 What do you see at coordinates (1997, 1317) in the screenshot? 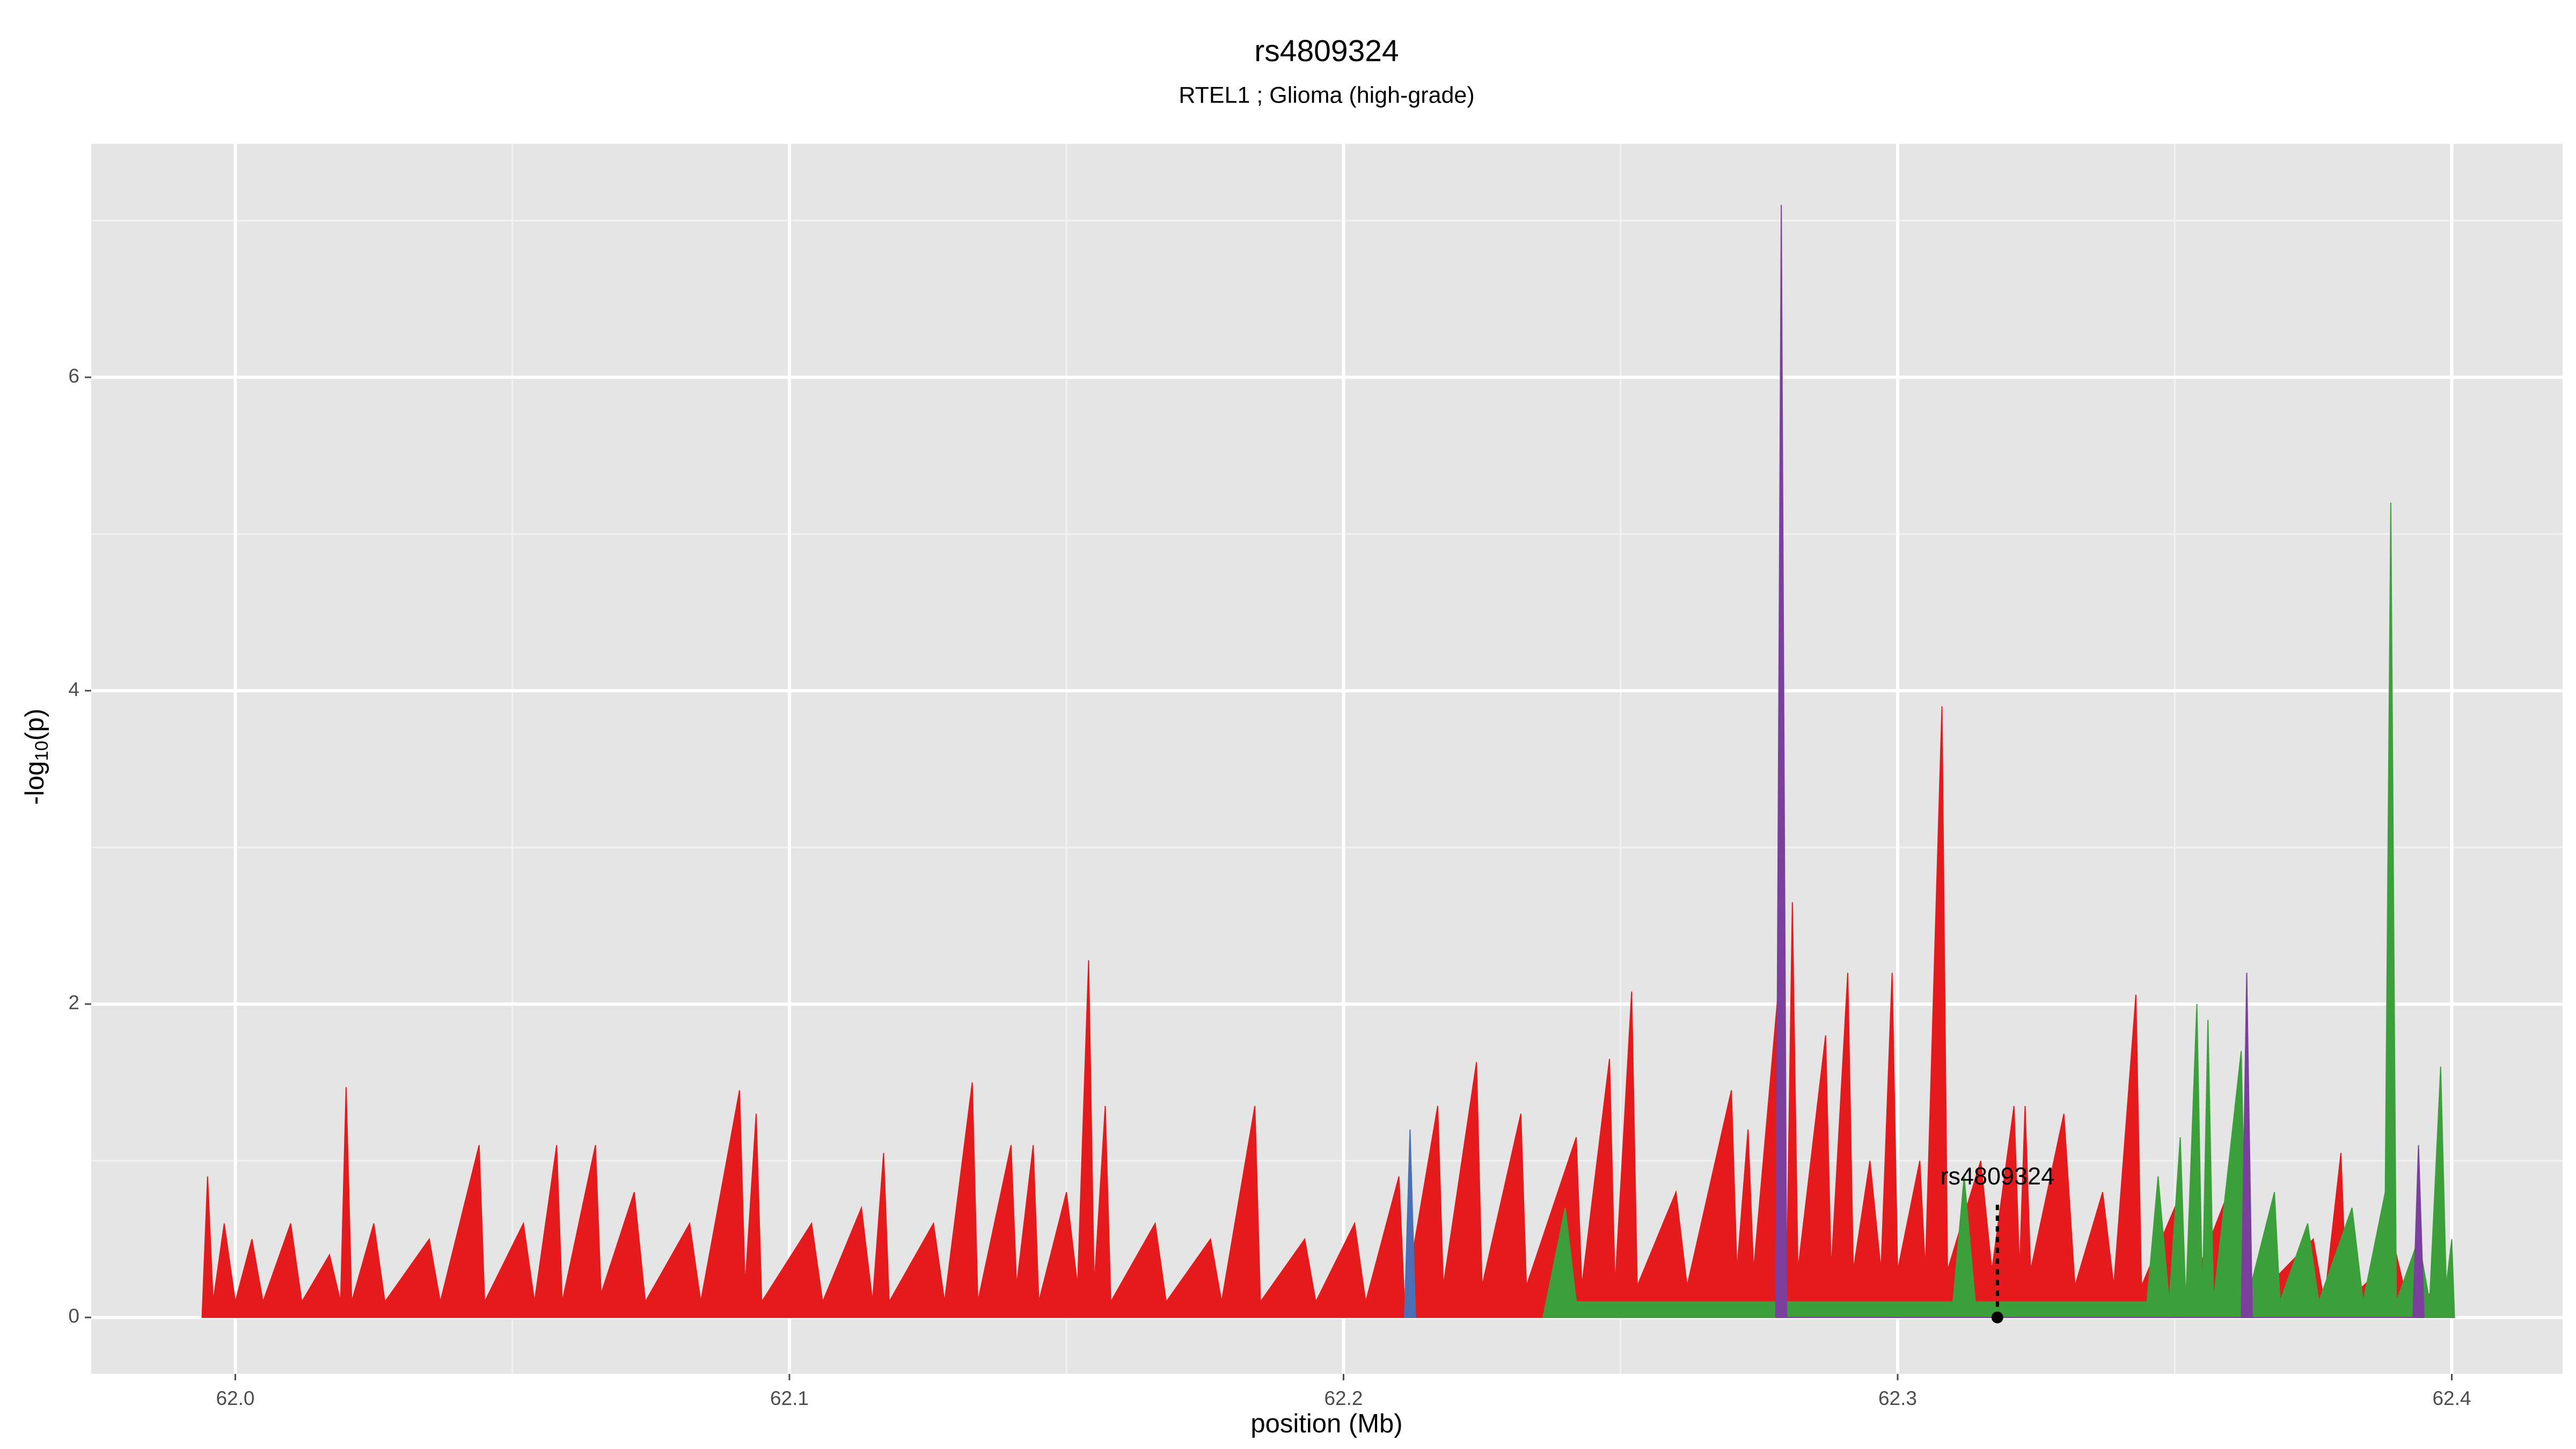
I see `annotation-point` at bounding box center [1997, 1317].